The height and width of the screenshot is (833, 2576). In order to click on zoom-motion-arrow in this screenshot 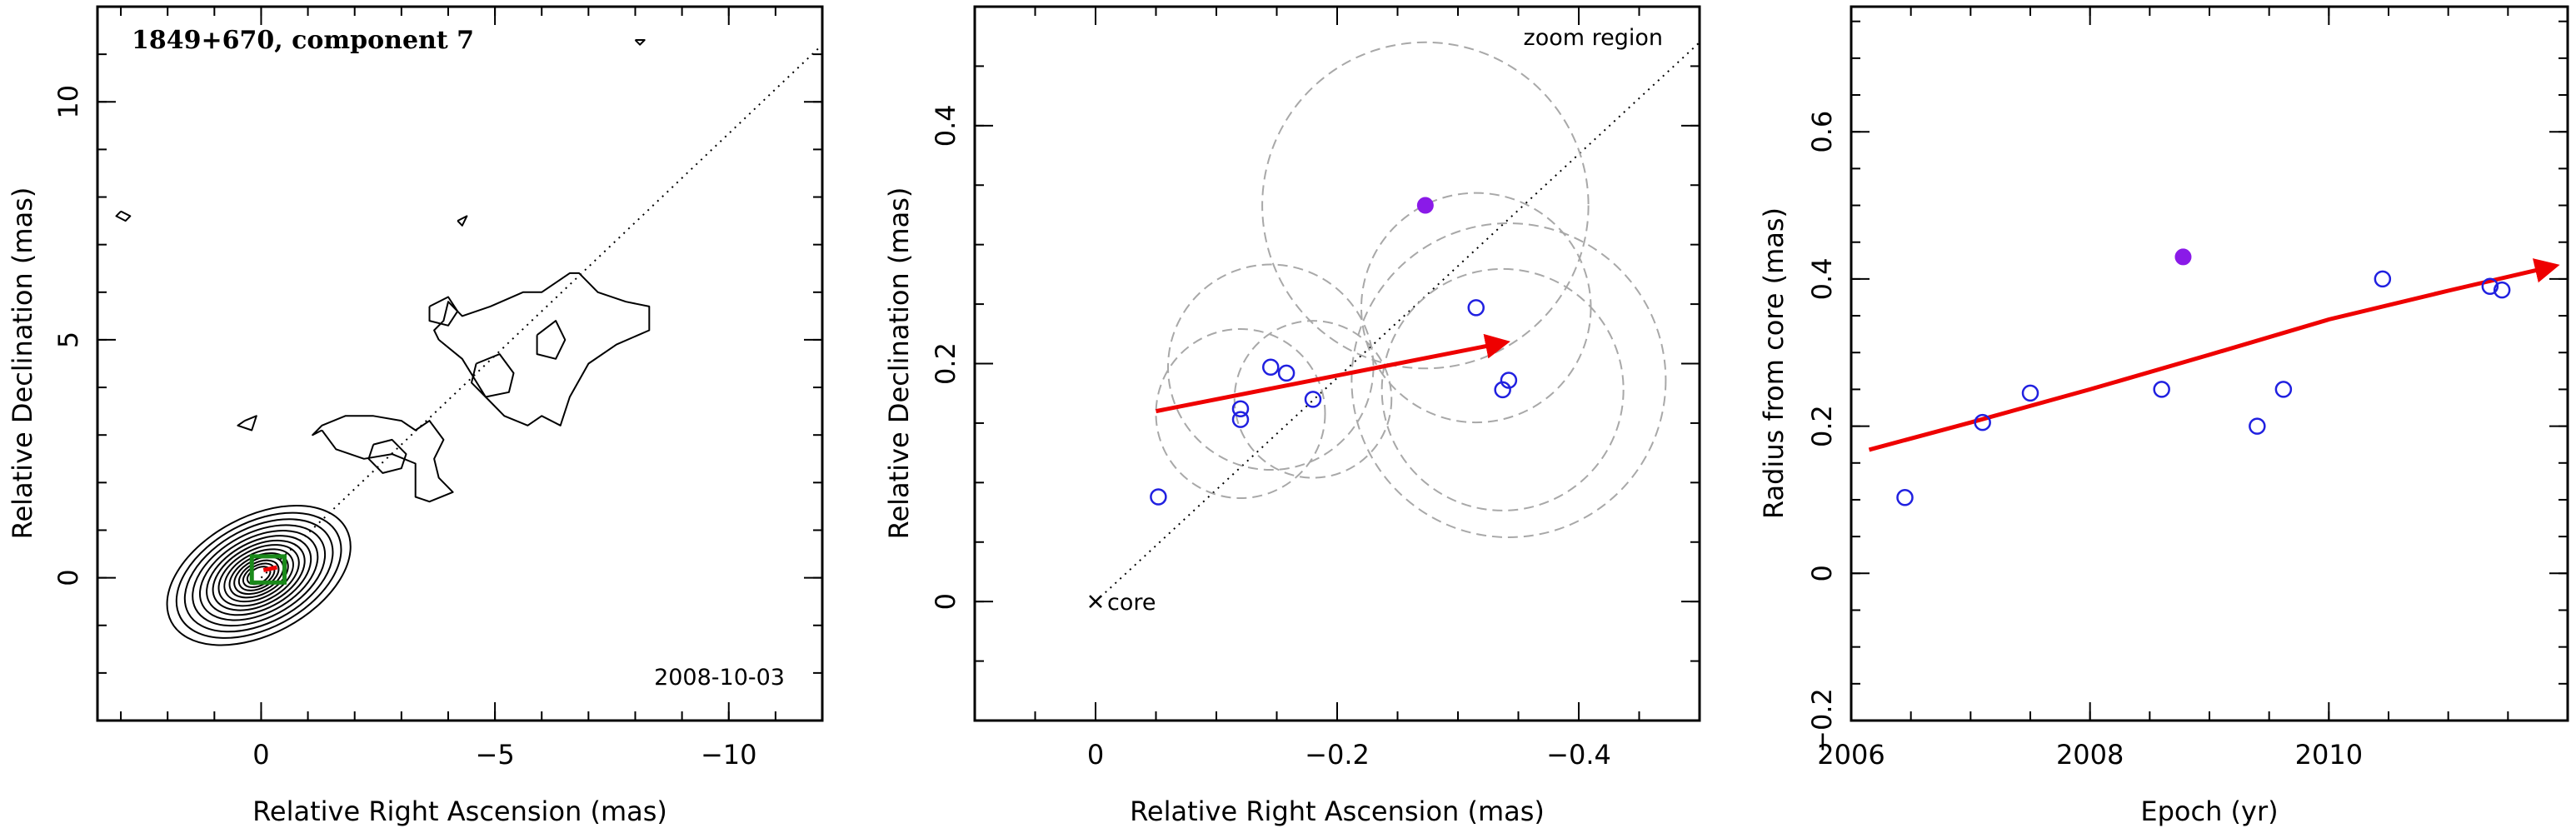, I will do `click(270, 568)`.